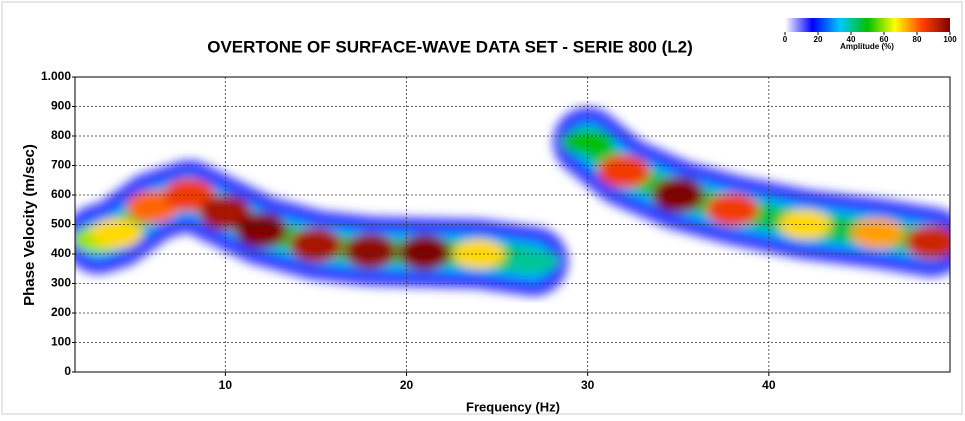 The image size is (965, 421). I want to click on y-tick-label: 200, so click(61, 312).